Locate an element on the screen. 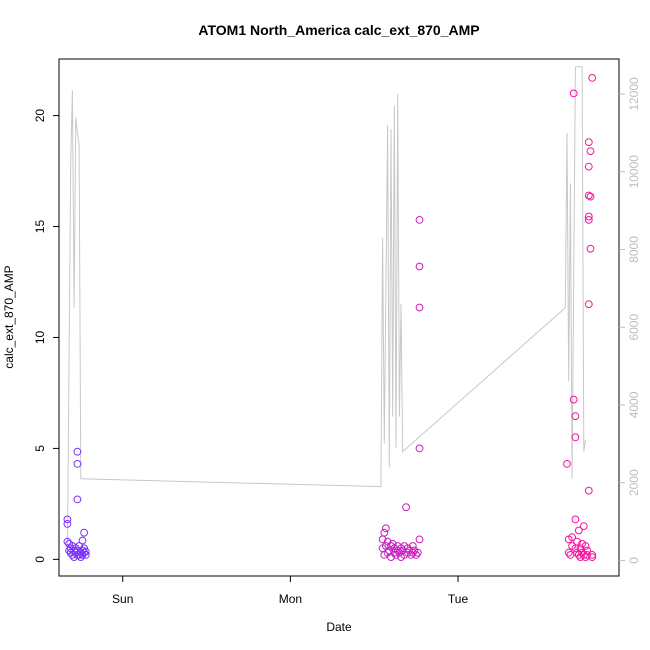 This screenshot has width=650, height=650. secondary-y-axis: 0 2000 4000 6000 8000 10000 12000 is located at coordinates (630, 320).